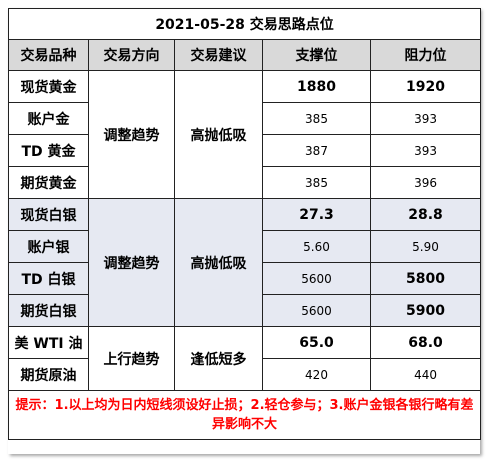 Image resolution: width=488 pixels, height=461 pixels. What do you see at coordinates (425, 342) in the screenshot?
I see `resistance-value: 68.0` at bounding box center [425, 342].